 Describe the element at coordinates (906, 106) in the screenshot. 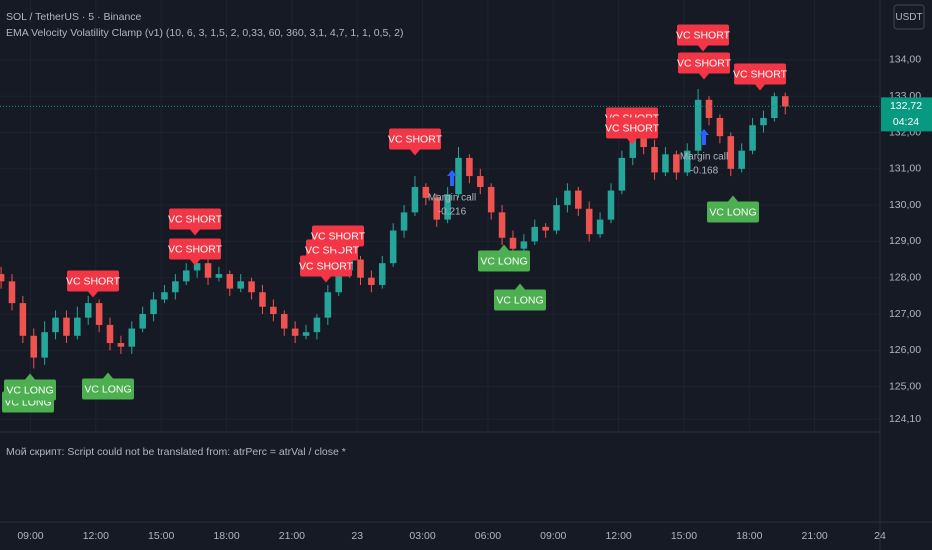

I see `last-price-label: 132,72` at that location.